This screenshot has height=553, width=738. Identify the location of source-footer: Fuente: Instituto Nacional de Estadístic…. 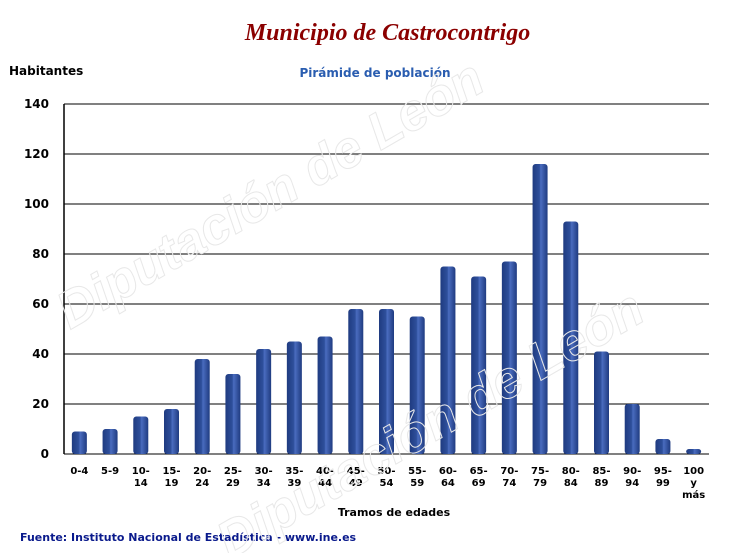
(188, 537).